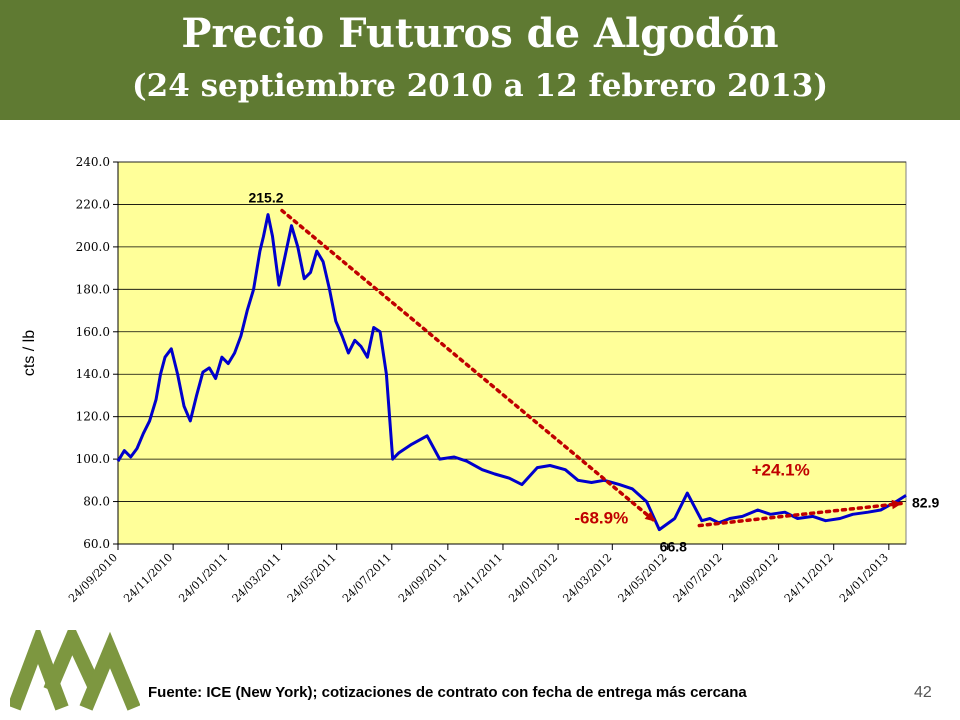 The height and width of the screenshot is (720, 960). I want to click on x-tick-label: 24/09/2010, so click(93, 578).